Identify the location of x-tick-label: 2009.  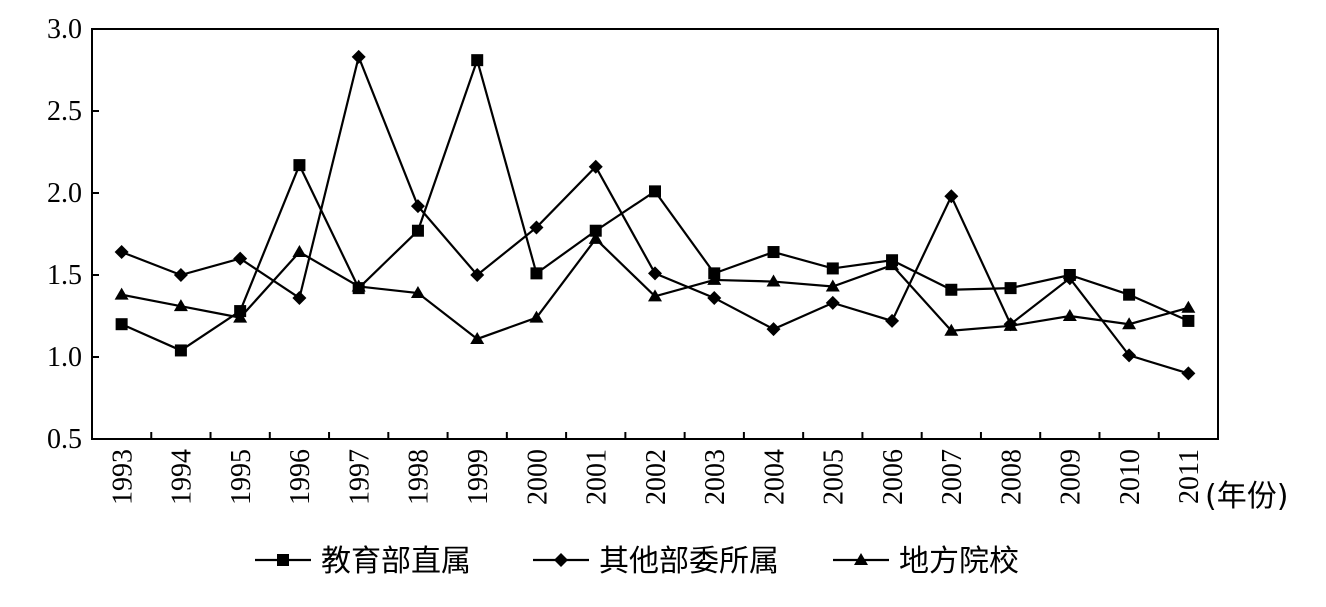
(1071, 477).